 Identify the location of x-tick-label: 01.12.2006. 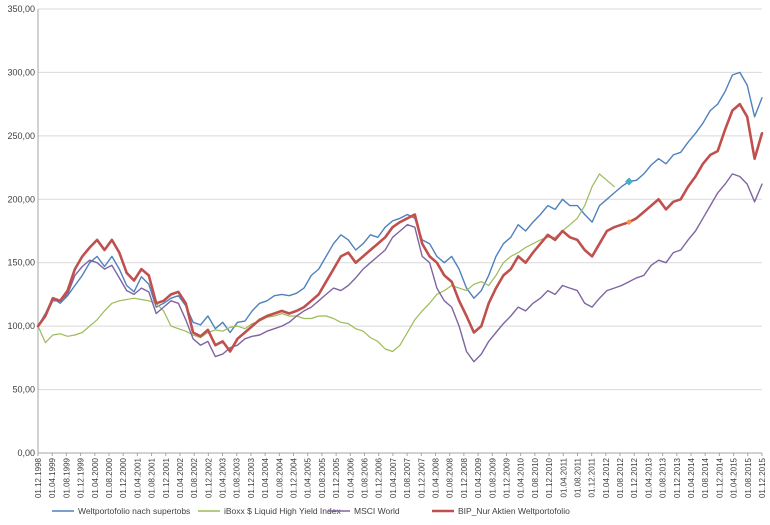
(379, 477).